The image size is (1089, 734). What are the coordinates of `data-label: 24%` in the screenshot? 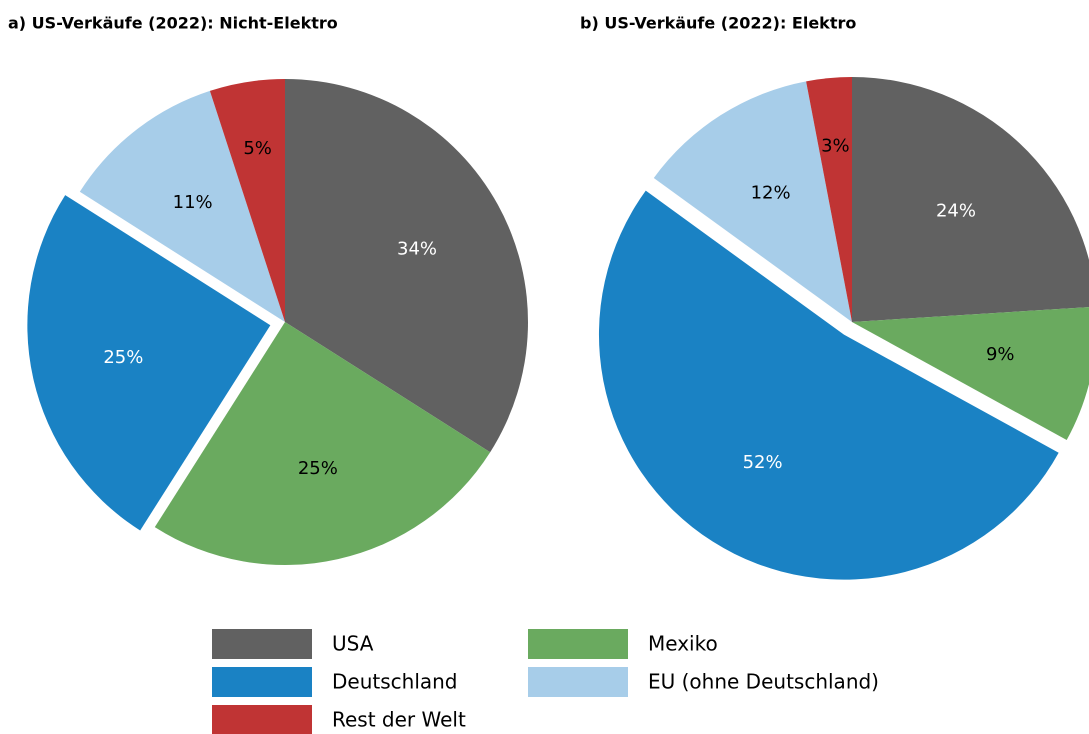 It's located at (956, 210).